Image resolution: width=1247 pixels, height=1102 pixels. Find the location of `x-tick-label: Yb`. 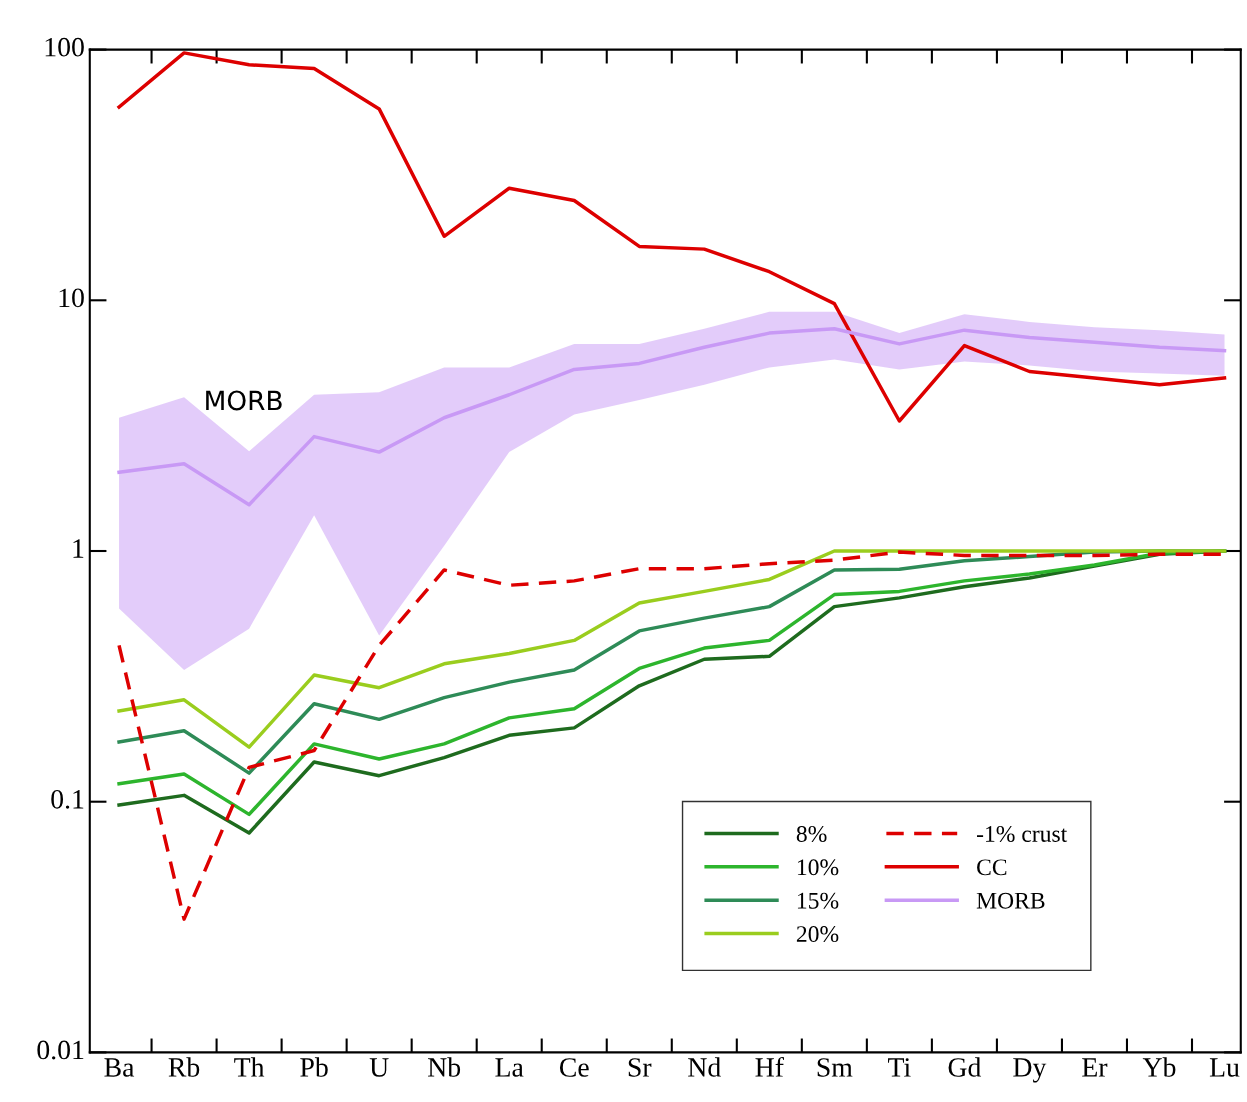

x-tick-label: Yb is located at coordinates (1159, 1067).